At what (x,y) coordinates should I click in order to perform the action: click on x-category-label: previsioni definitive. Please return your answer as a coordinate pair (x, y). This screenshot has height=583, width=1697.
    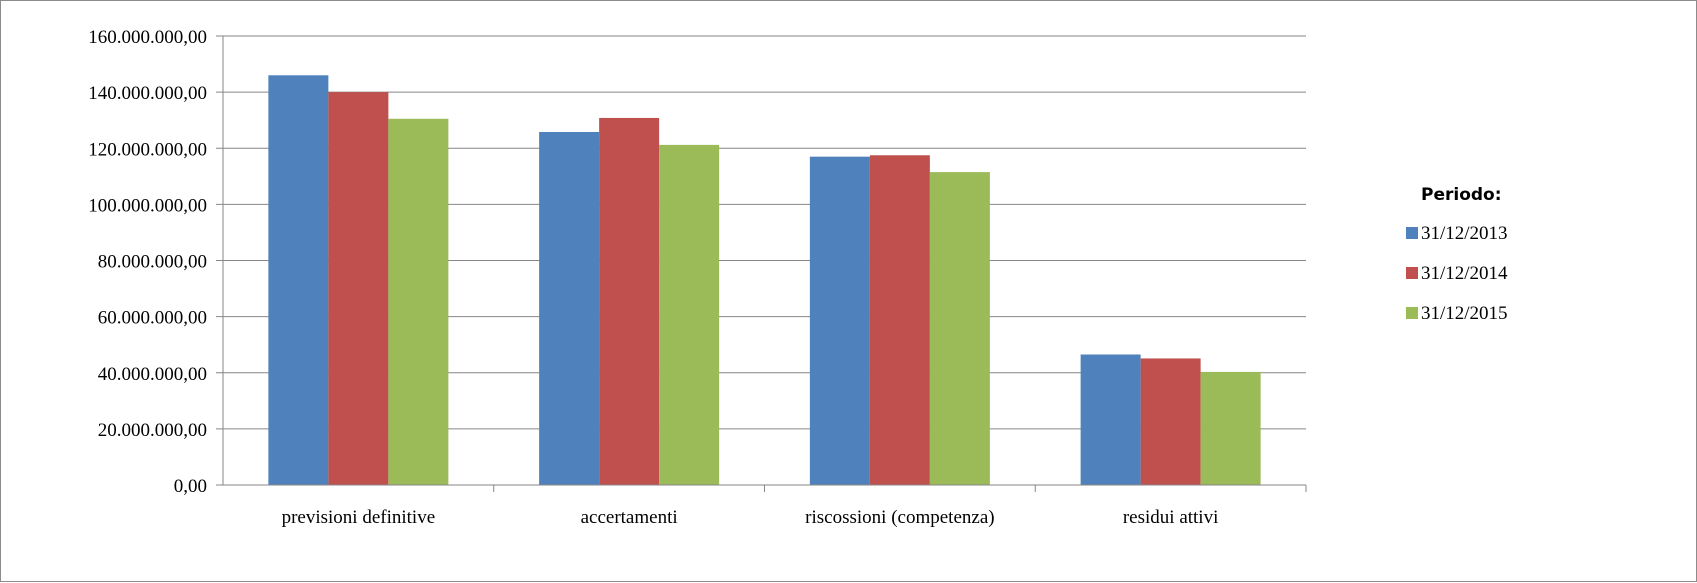
    Looking at the image, I should click on (359, 517).